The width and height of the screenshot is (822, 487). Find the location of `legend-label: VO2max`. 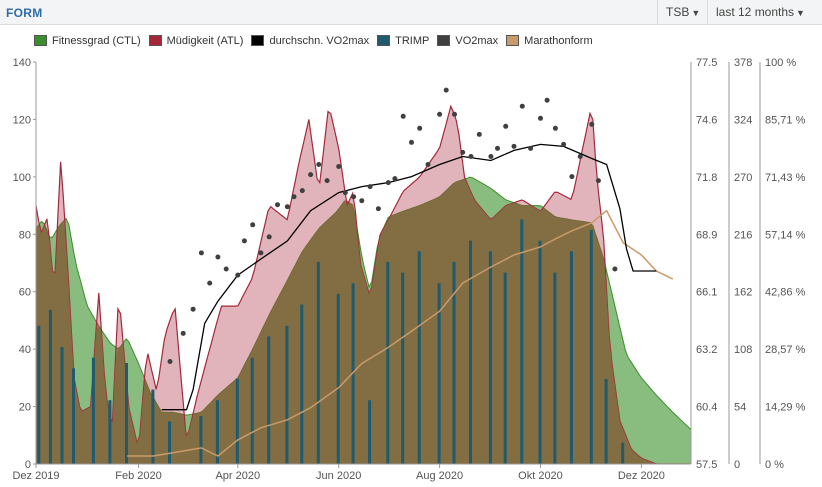

legend-label: VO2max is located at coordinates (477, 41).